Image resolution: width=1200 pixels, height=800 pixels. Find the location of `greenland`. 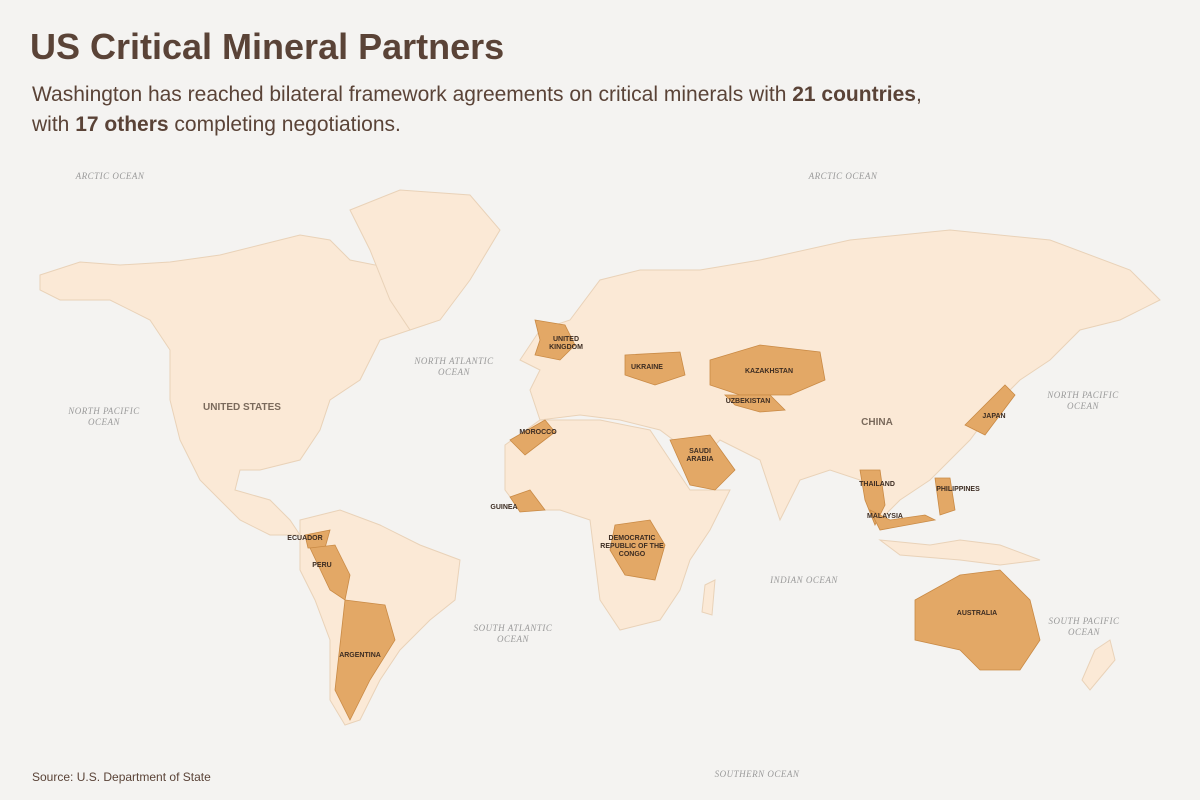

greenland is located at coordinates (425, 260).